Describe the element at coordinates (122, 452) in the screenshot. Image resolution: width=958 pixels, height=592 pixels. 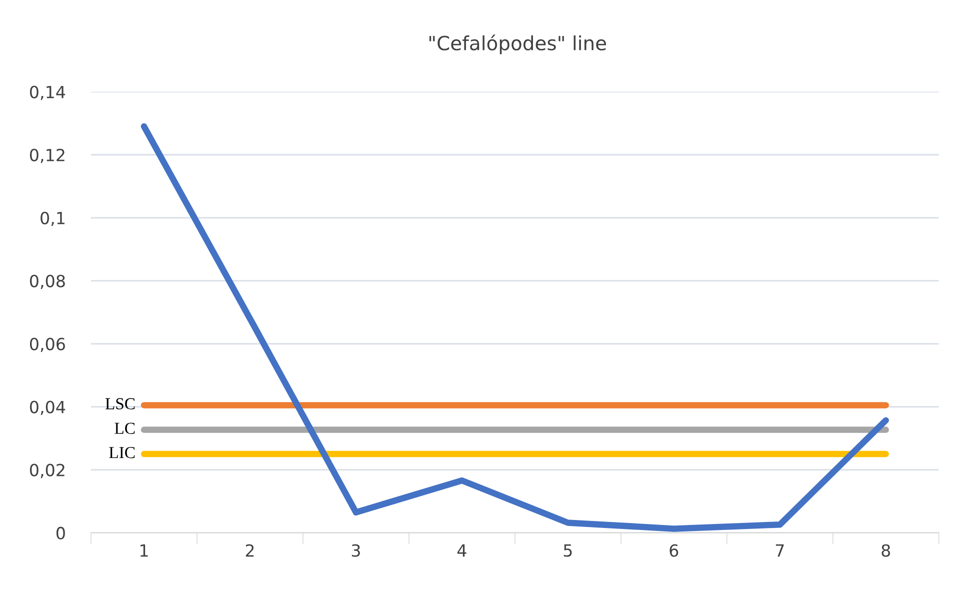
I see `series-label: LIC` at that location.